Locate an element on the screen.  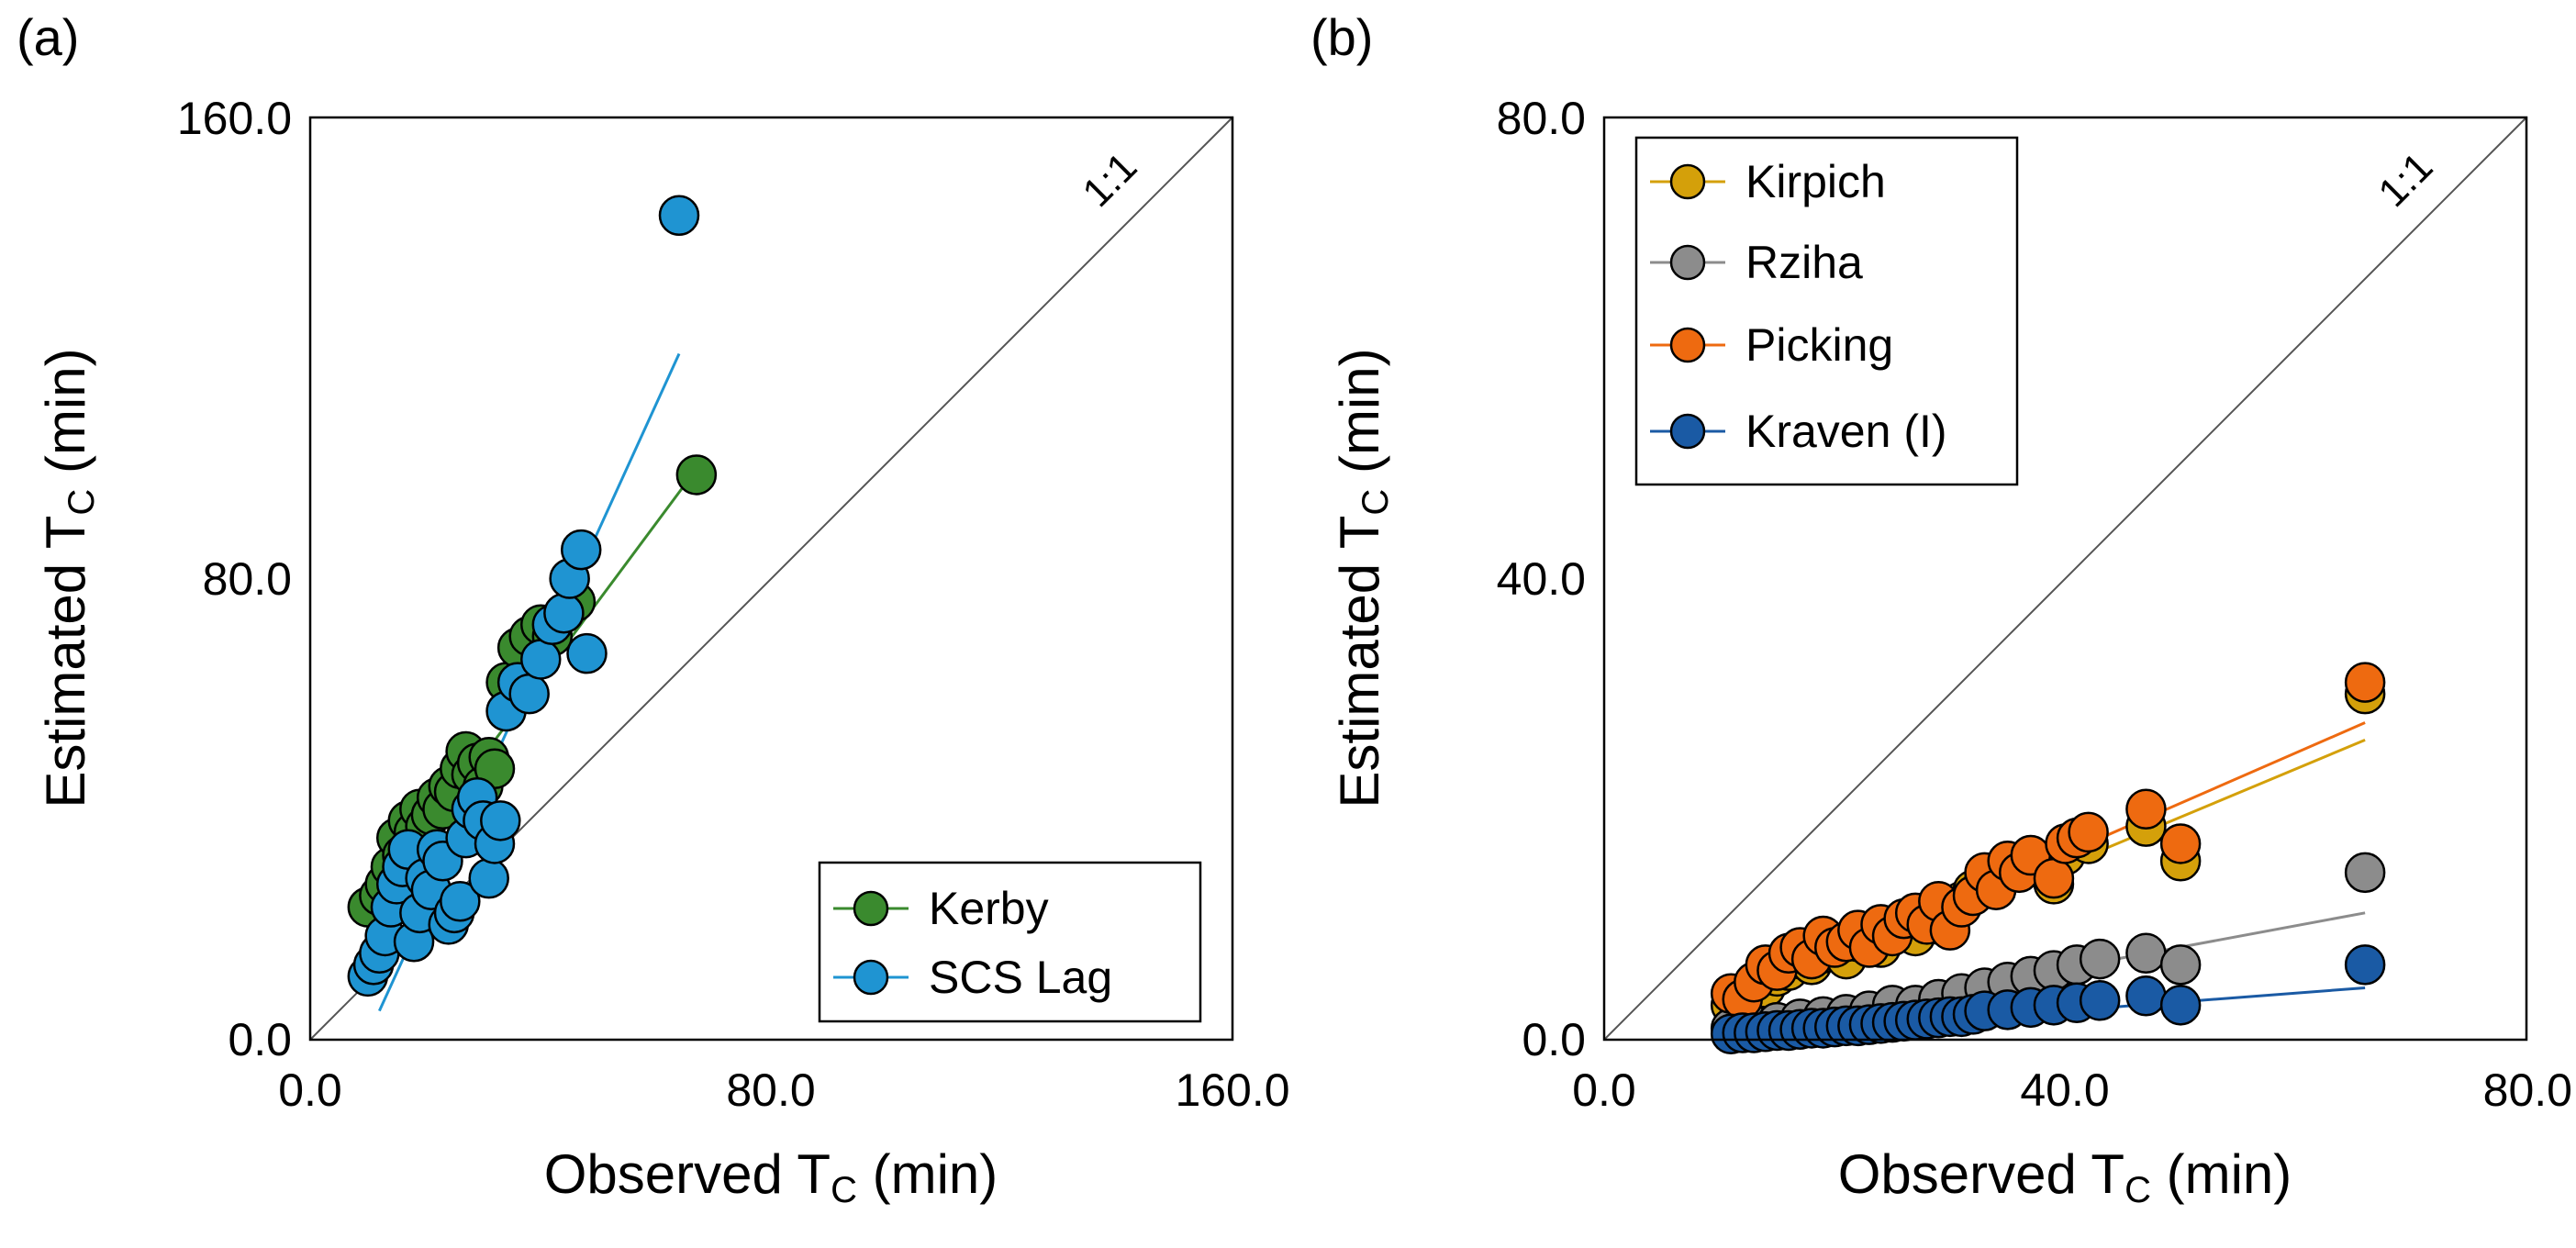
panel-a-ytick-1: 80.0 is located at coordinates (247, 579).